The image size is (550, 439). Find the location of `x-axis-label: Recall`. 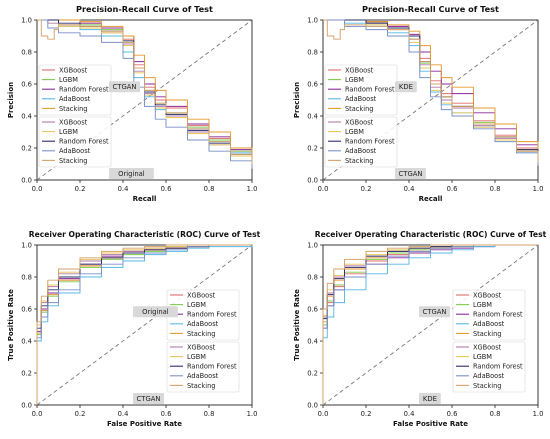

x-axis-label: Recall is located at coordinates (145, 199).